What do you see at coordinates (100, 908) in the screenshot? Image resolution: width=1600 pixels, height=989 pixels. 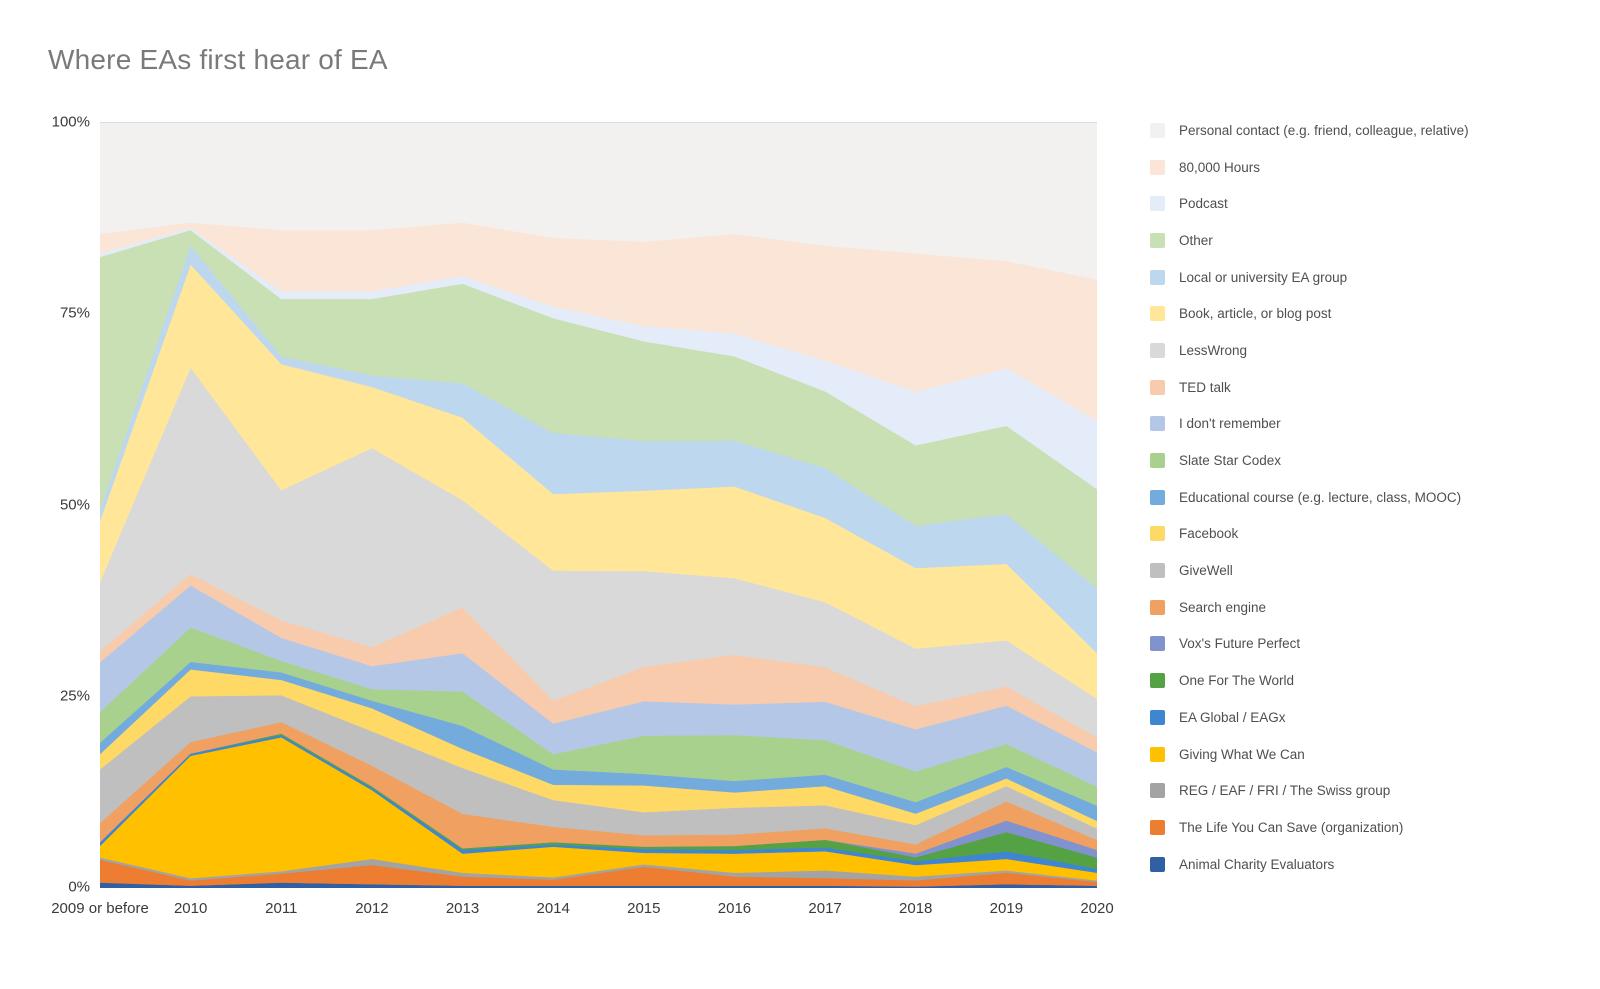 I see `x-tick-label-2009-or-before: 2009 or before` at bounding box center [100, 908].